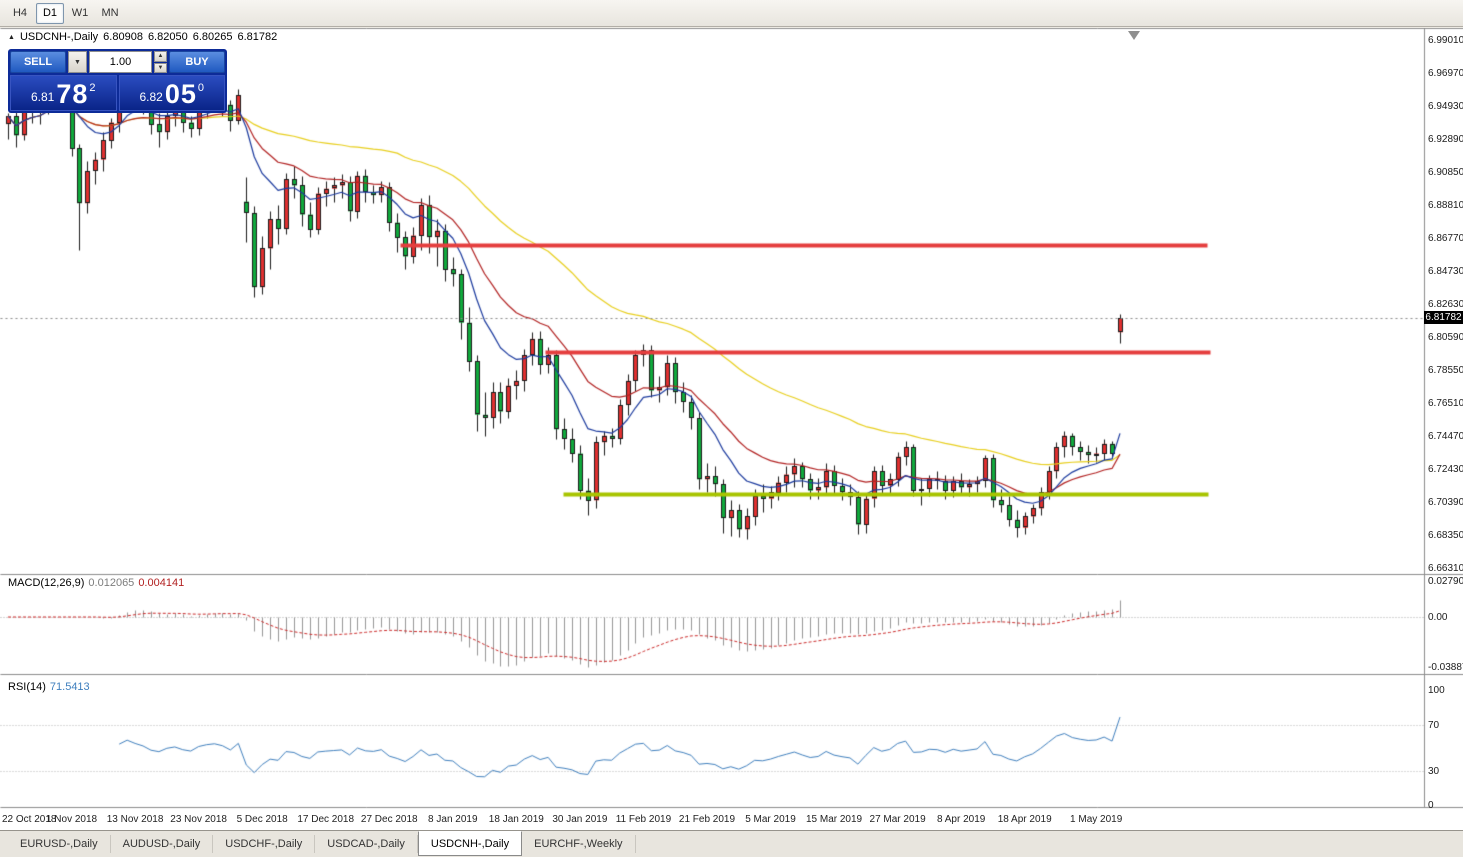  What do you see at coordinates (1445, 568) in the screenshot?
I see `price-axis-label: 6.66310` at bounding box center [1445, 568].